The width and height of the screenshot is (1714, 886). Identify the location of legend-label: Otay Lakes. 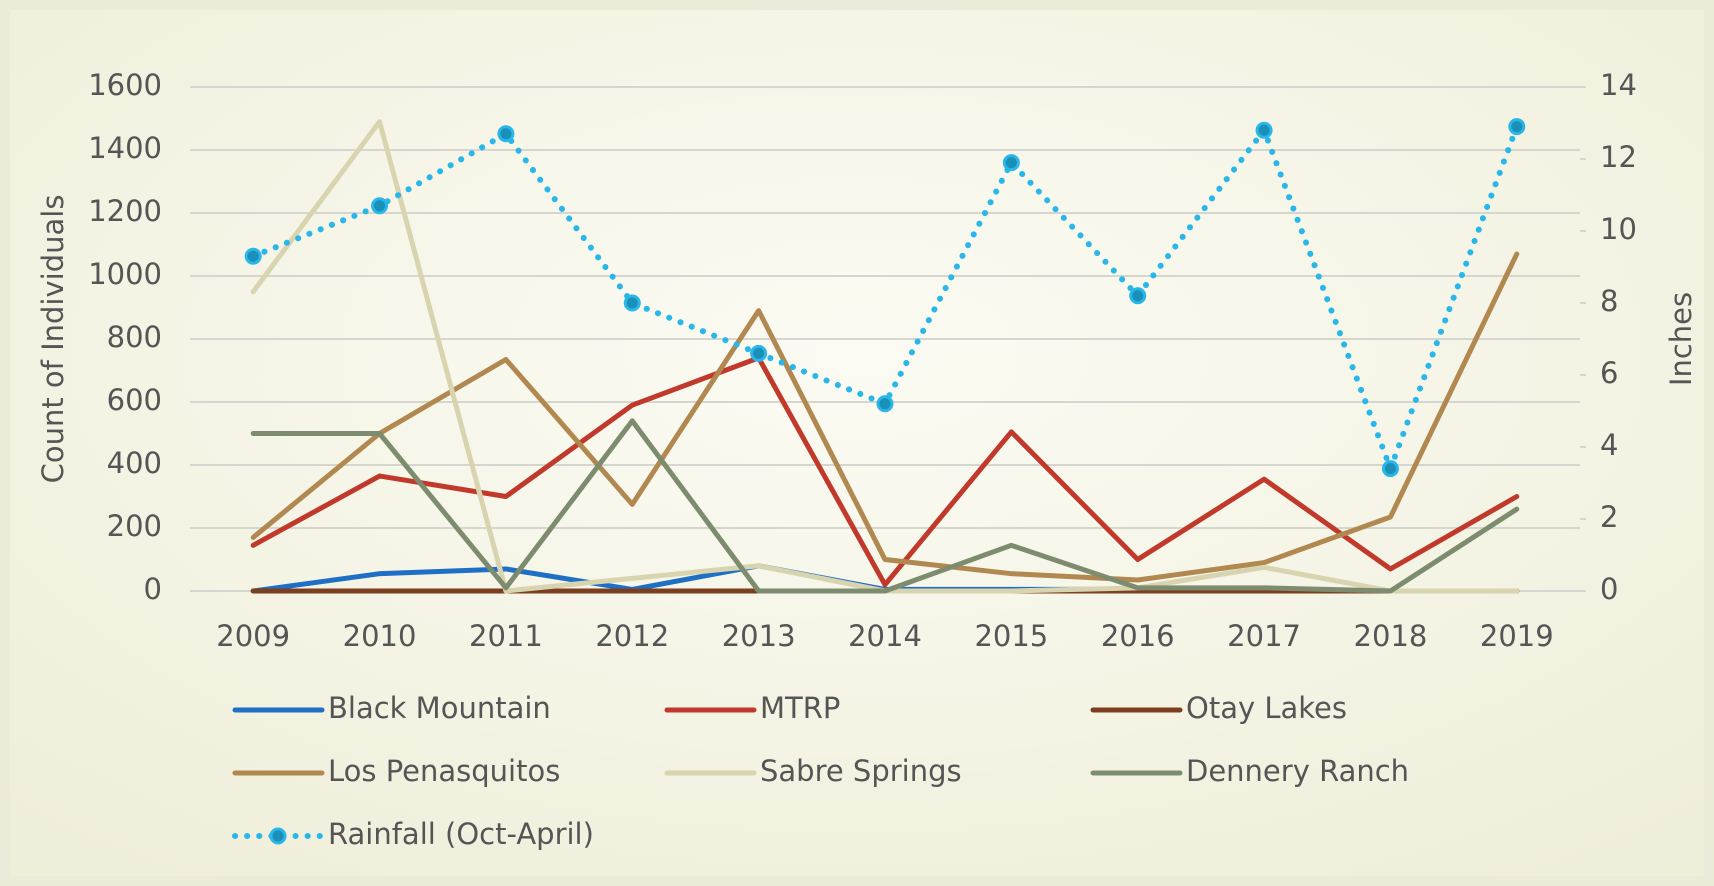
(1266, 708).